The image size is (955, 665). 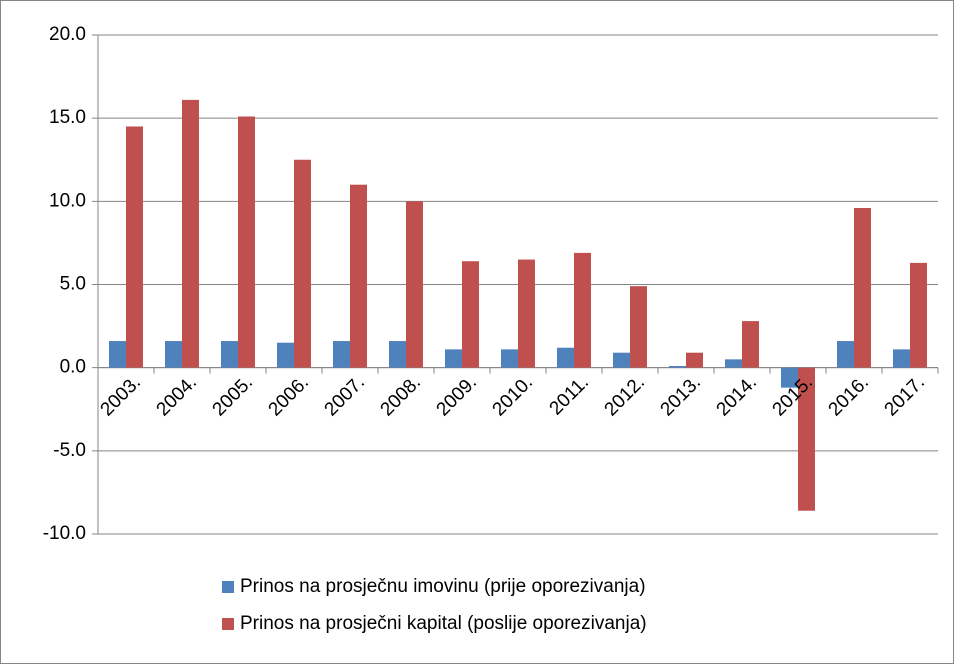 I want to click on y-tick-label: 5.0, so click(x=73, y=284).